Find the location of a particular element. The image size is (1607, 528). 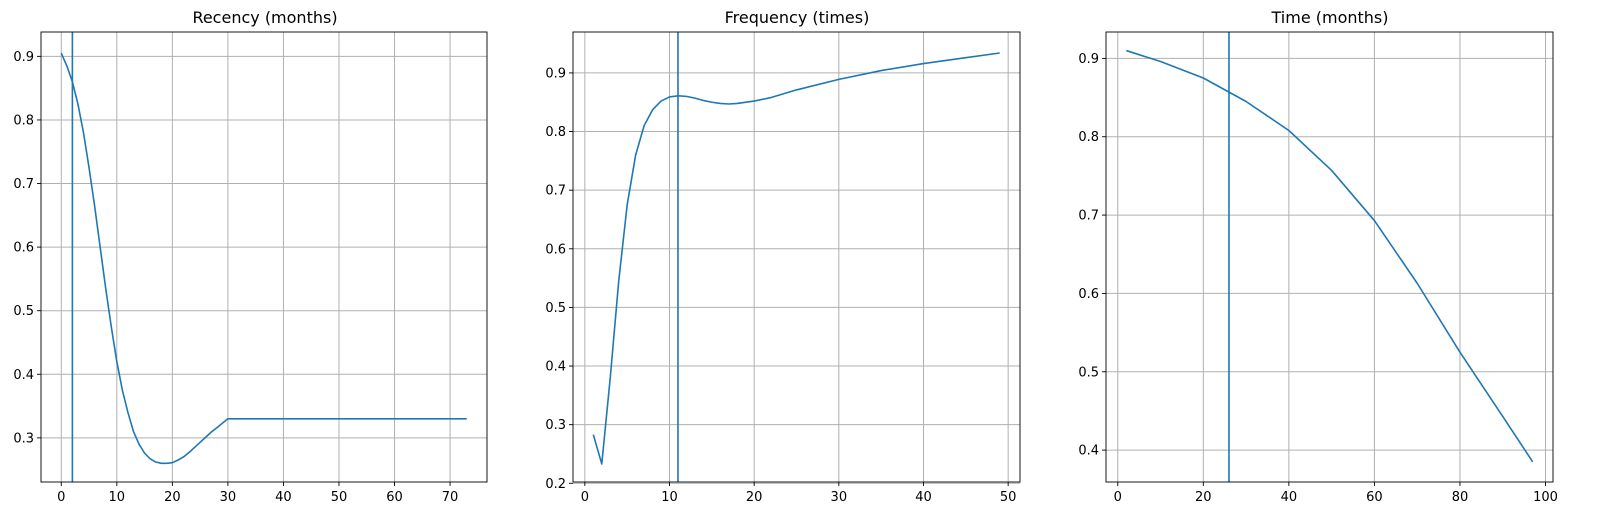

x-tick-label: 80 is located at coordinates (1460, 497).